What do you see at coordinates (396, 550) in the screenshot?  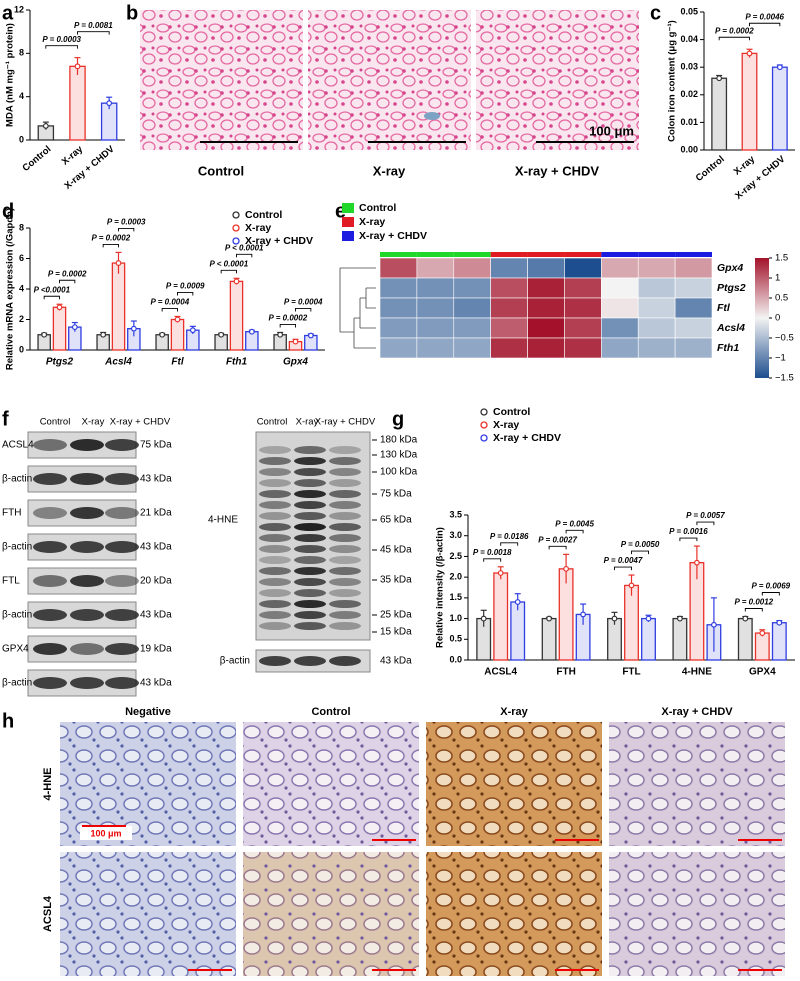 I see `ladder-label: 45 kDa` at bounding box center [396, 550].